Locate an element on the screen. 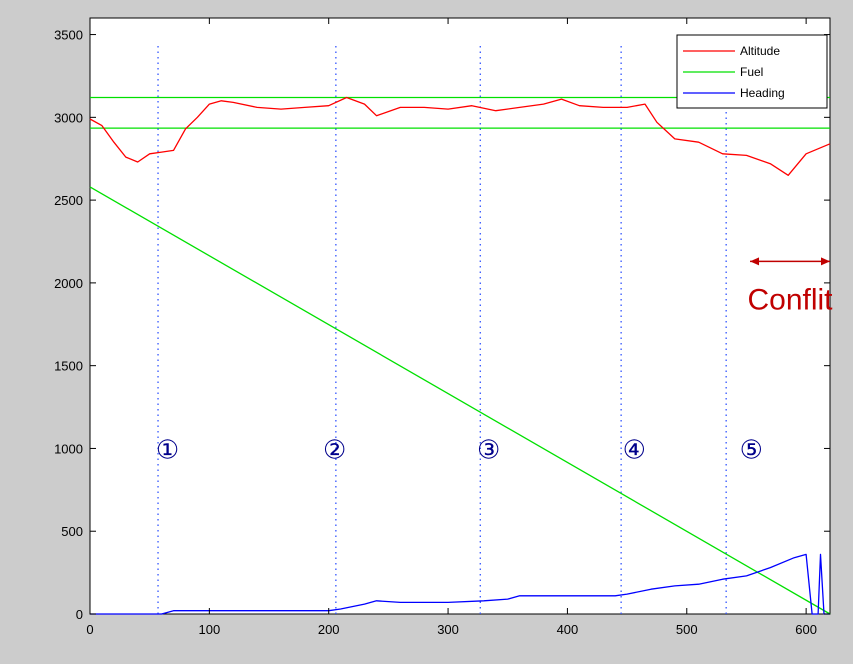 The image size is (853, 664). phase-marker-label-1: ① is located at coordinates (167, 449).